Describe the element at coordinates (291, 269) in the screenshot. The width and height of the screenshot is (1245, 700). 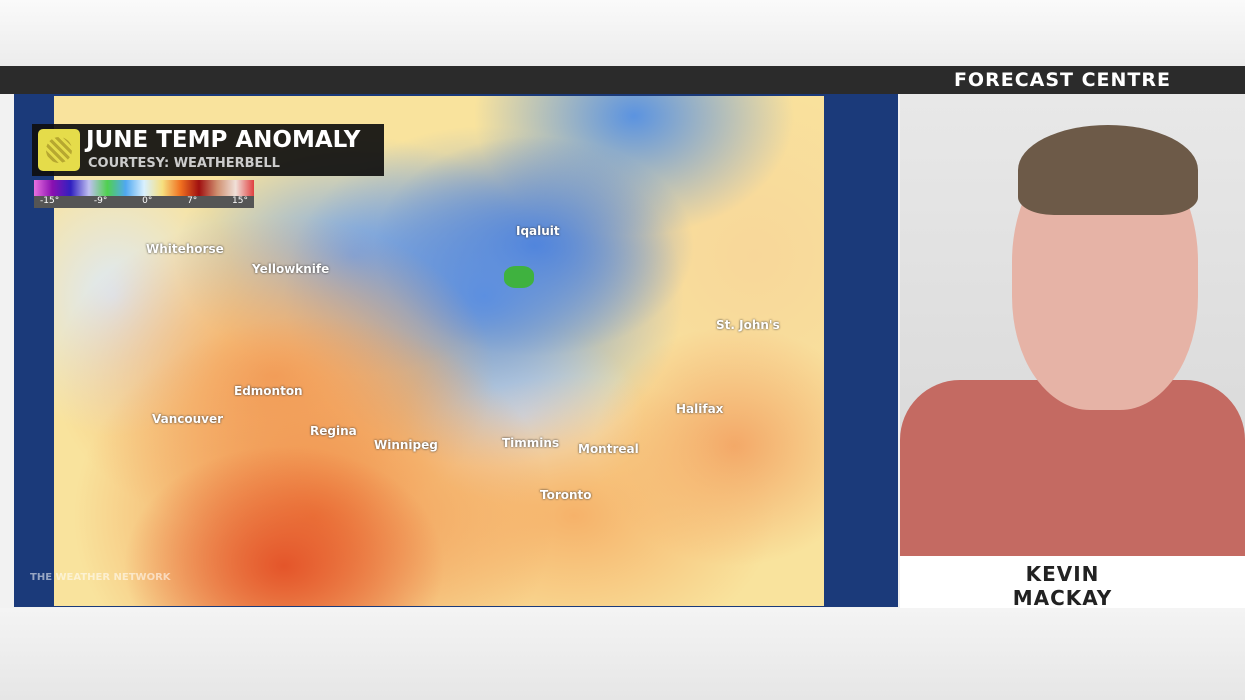
I see `city-label: Yellowknife` at that location.